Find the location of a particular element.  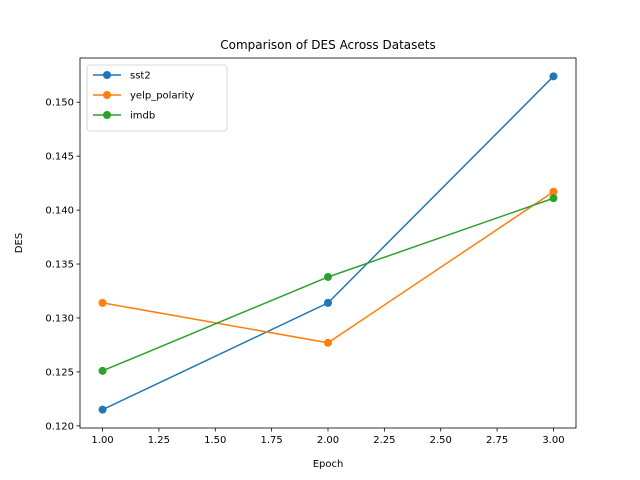

chart-title: Comparison of DES Across Datasets is located at coordinates (327, 45).